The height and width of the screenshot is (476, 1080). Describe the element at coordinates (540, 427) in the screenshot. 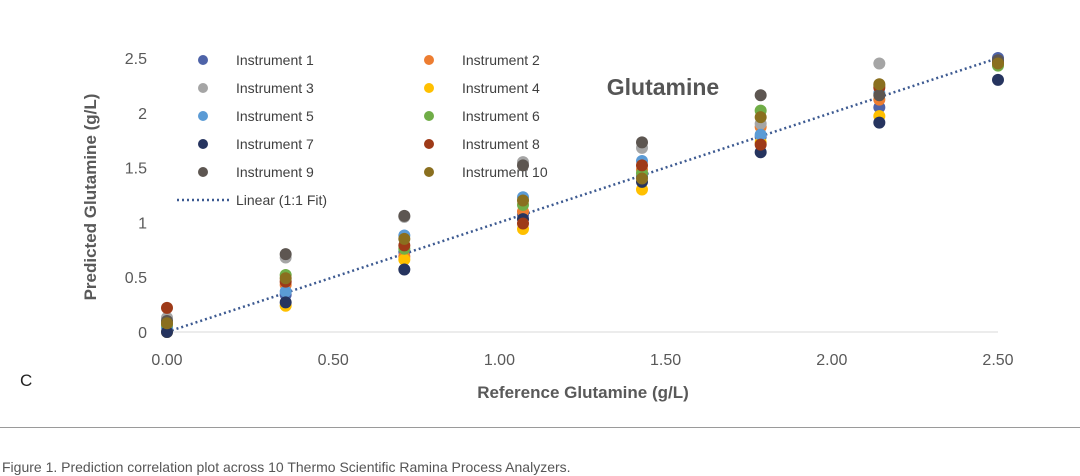

I see `divider` at that location.